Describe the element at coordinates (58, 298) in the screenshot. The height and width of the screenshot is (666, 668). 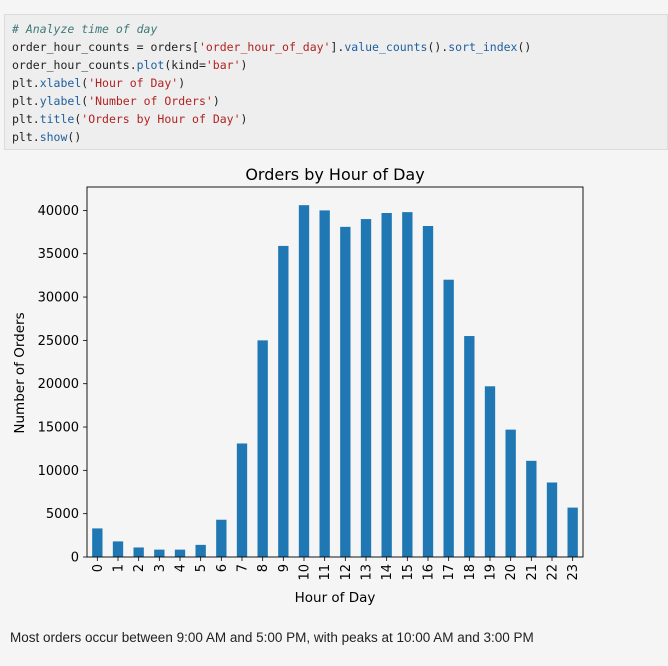
I see `y-tick-label: 30000` at that location.